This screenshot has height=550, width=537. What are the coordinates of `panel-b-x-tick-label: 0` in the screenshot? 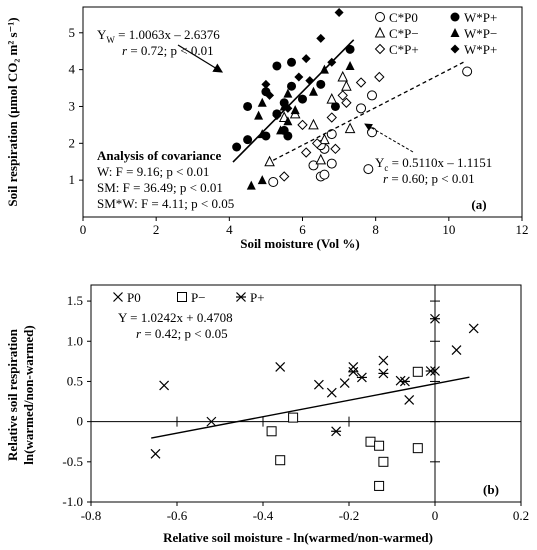 It's located at (435, 515).